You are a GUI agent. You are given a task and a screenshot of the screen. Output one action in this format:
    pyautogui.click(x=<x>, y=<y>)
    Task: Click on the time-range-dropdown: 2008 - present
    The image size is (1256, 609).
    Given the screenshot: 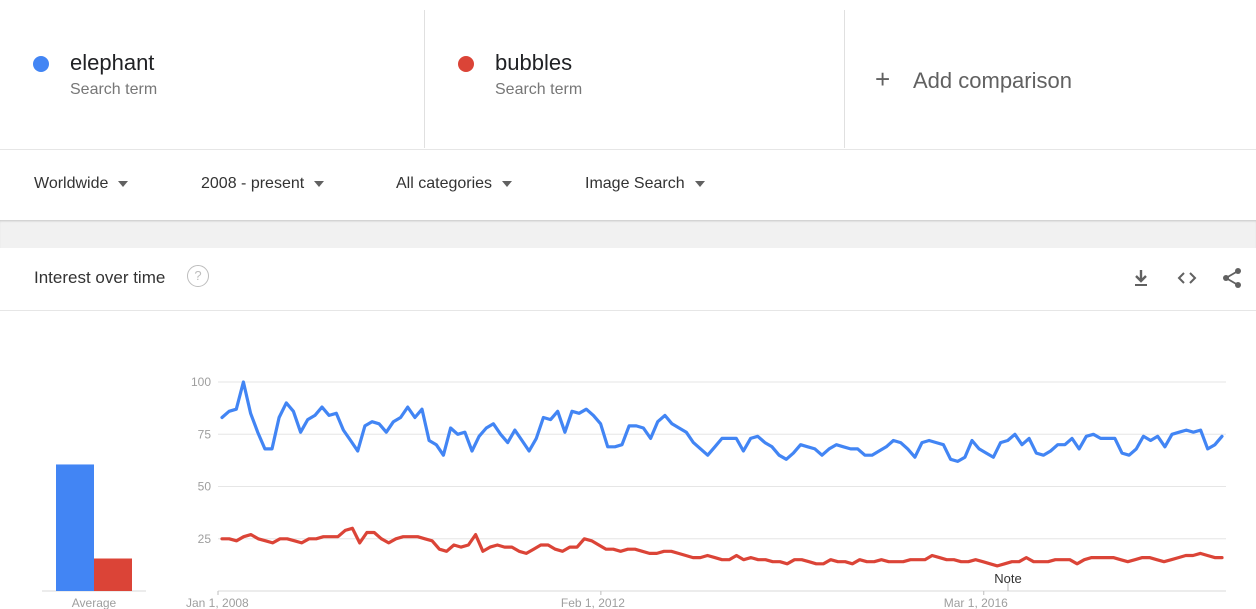 What is the action you would take?
    pyautogui.click(x=263, y=184)
    